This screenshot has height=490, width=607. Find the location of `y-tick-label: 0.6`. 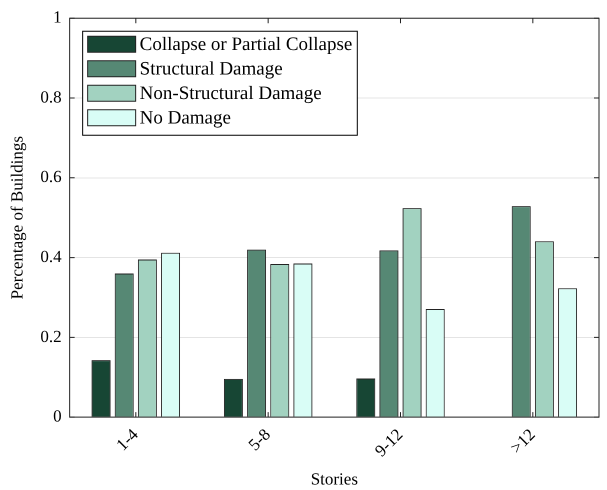

y-tick-label: 0.6 is located at coordinates (51, 176).